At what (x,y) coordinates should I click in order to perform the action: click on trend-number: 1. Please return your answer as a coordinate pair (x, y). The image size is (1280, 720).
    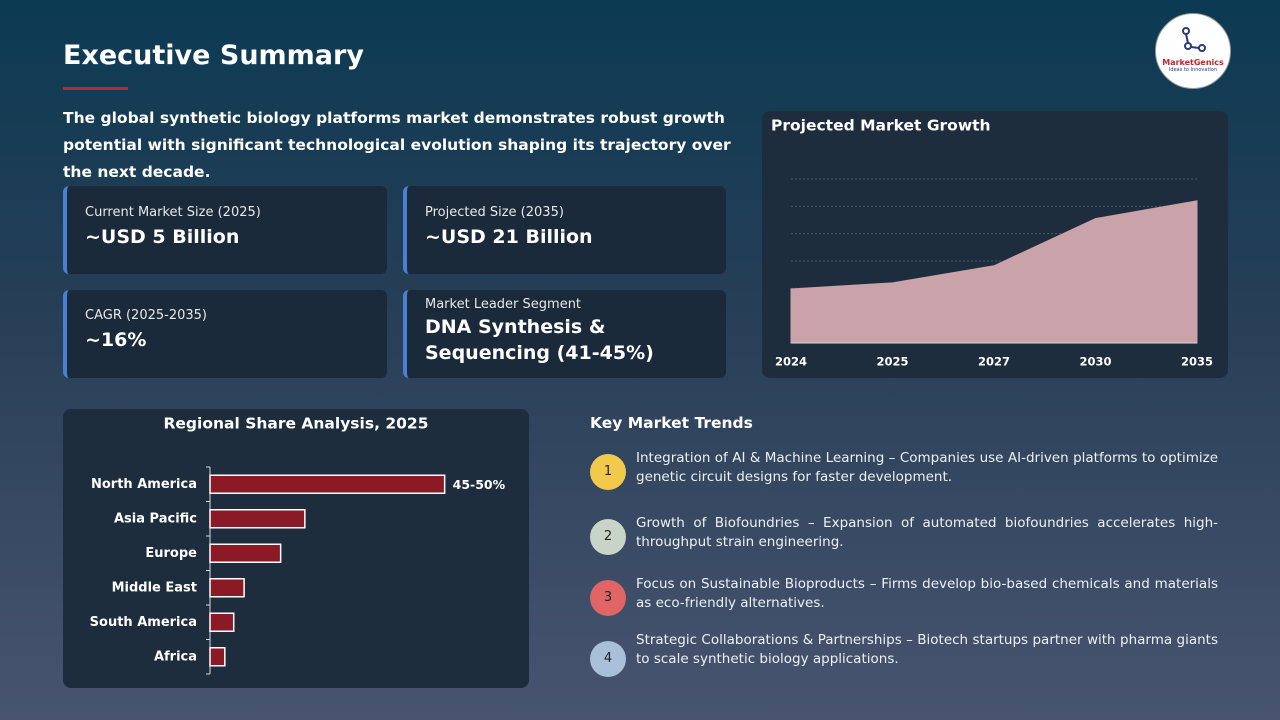
    Looking at the image, I should click on (608, 472).